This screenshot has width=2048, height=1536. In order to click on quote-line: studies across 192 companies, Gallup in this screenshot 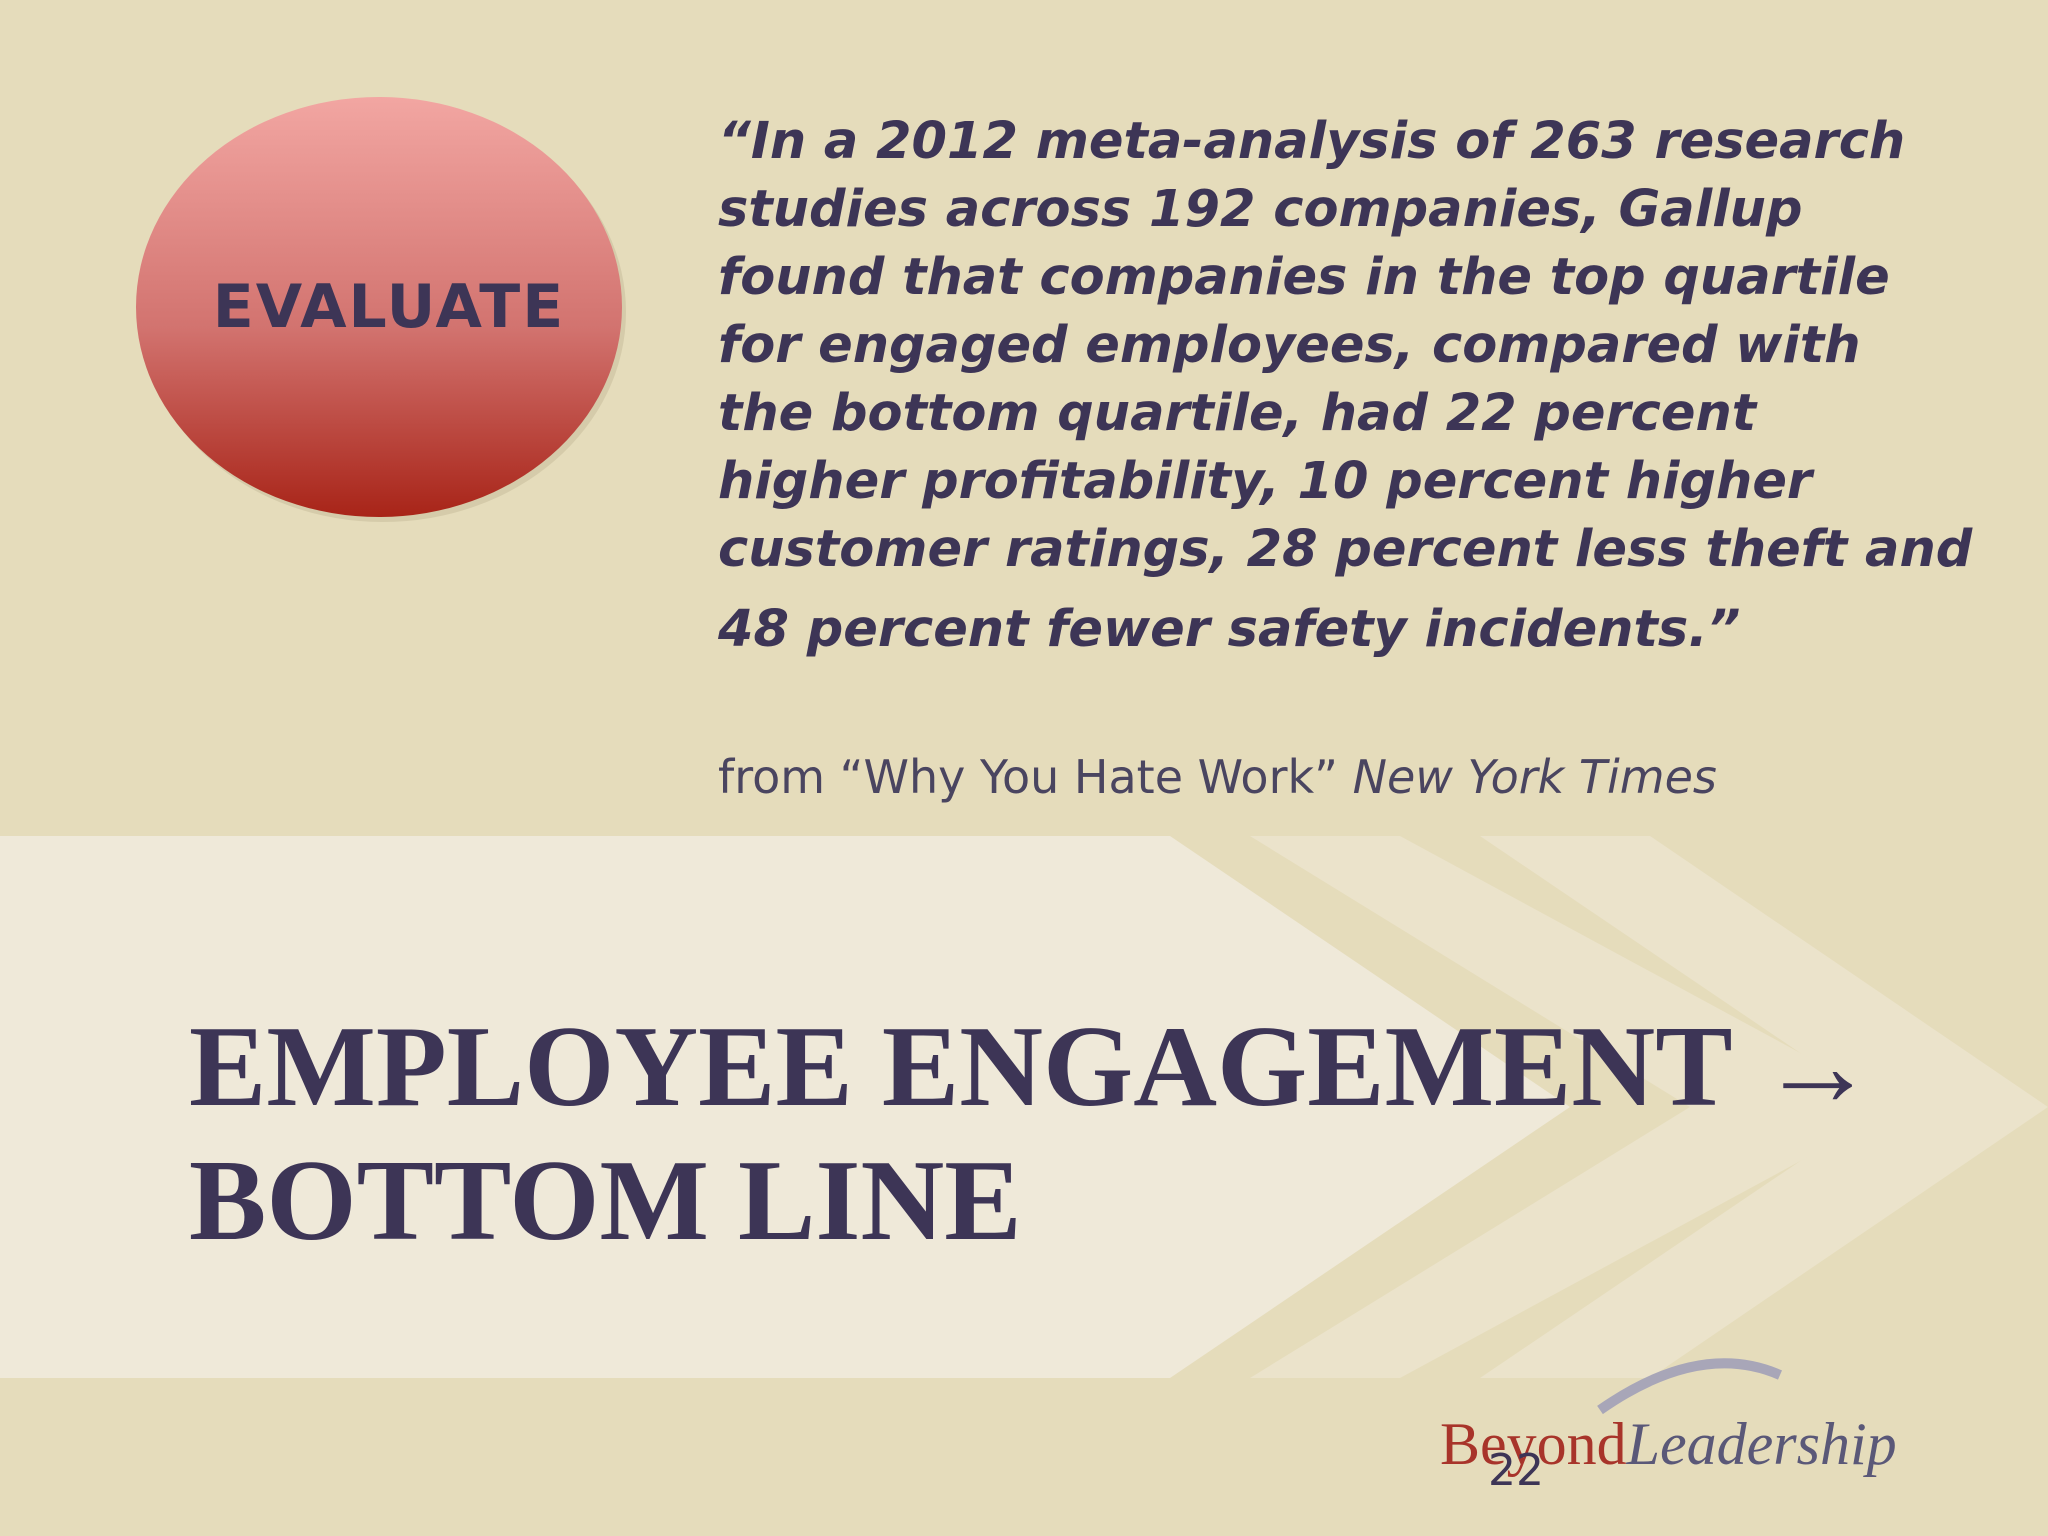, I will do `click(1260, 209)`.